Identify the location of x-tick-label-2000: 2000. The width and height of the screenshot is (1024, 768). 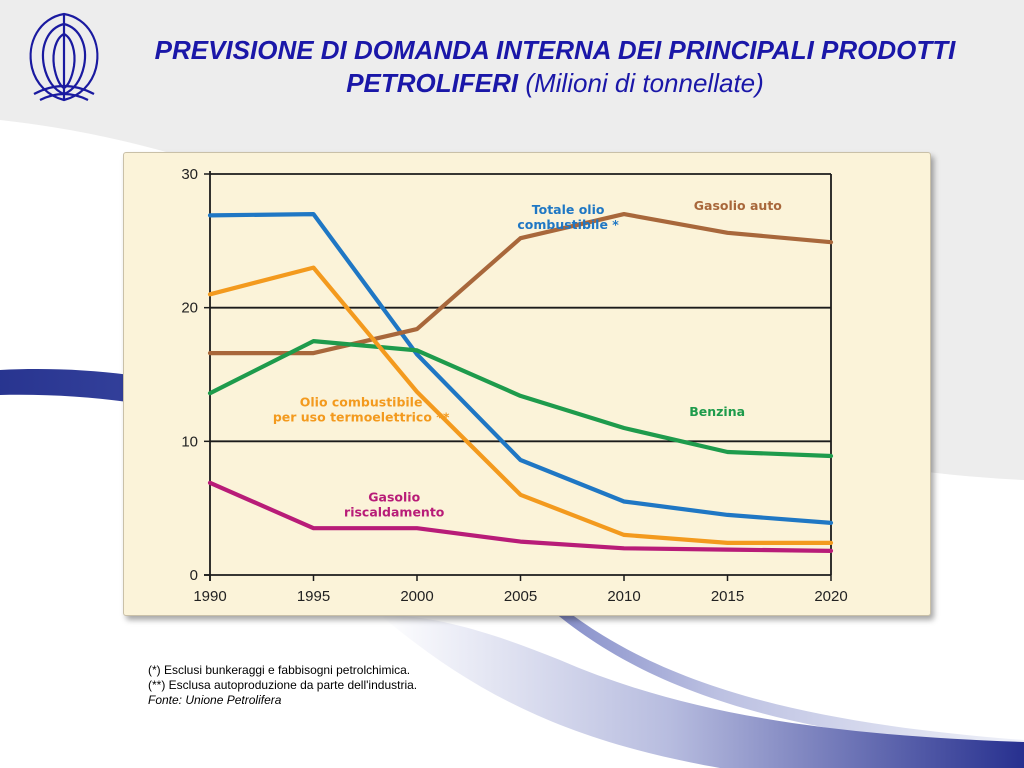
(416, 596).